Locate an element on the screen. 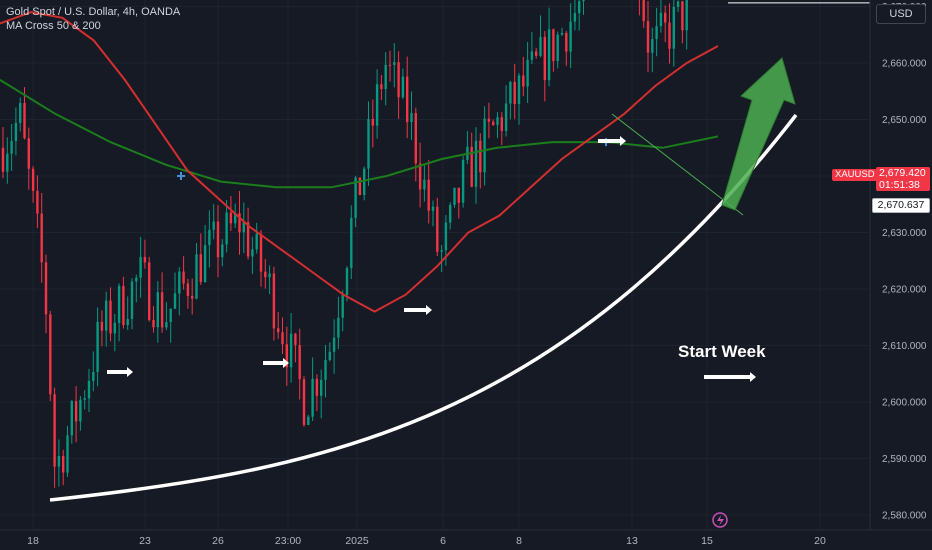 This screenshot has height=550, width=932. x-tick-label: 20 is located at coordinates (820, 541).